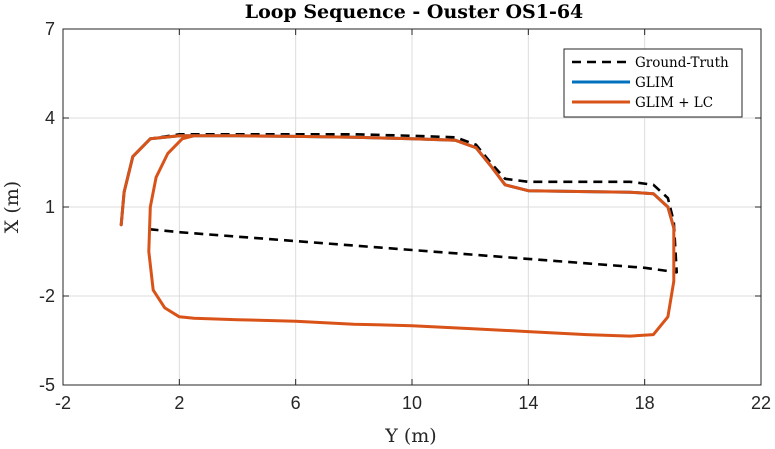  Describe the element at coordinates (12, 207) in the screenshot. I see `y-axis-label: X (m)` at that location.